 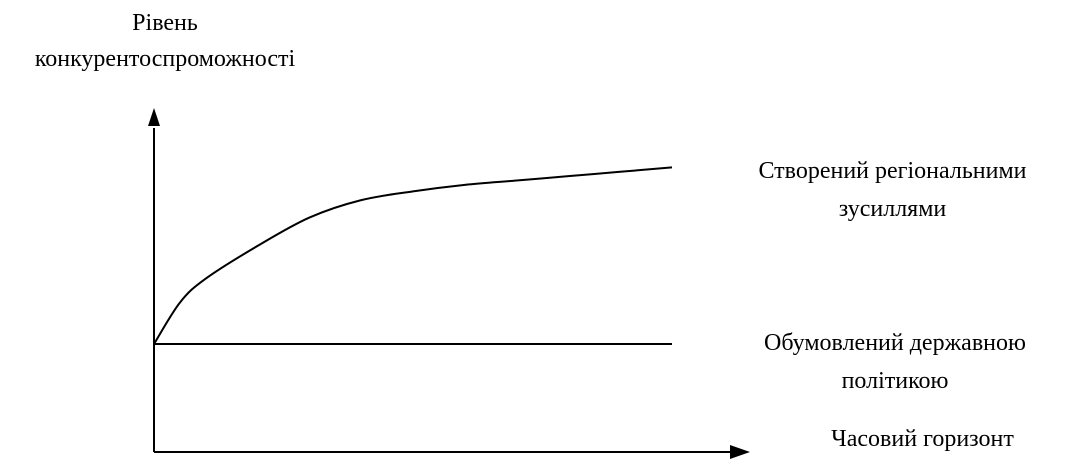 What do you see at coordinates (165, 41) in the screenshot?
I see `y-axis-label: Рівень конкурентоспроможності` at bounding box center [165, 41].